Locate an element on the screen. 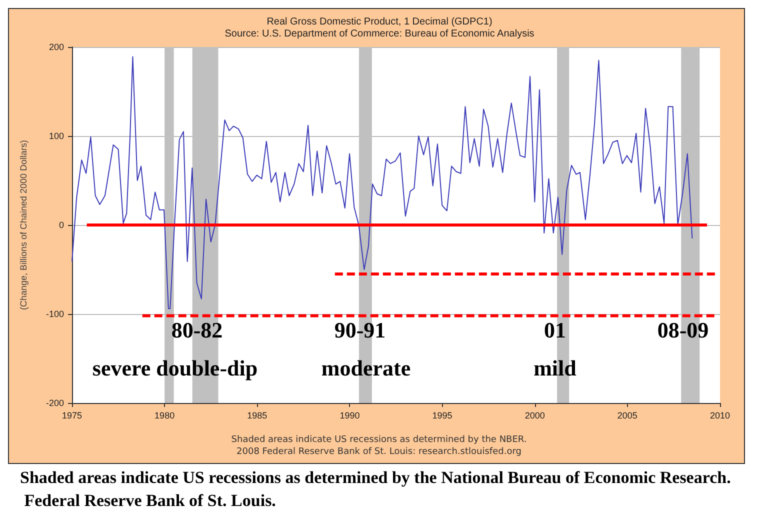 The width and height of the screenshot is (759, 524). x-tick-label: 2010 is located at coordinates (720, 415).